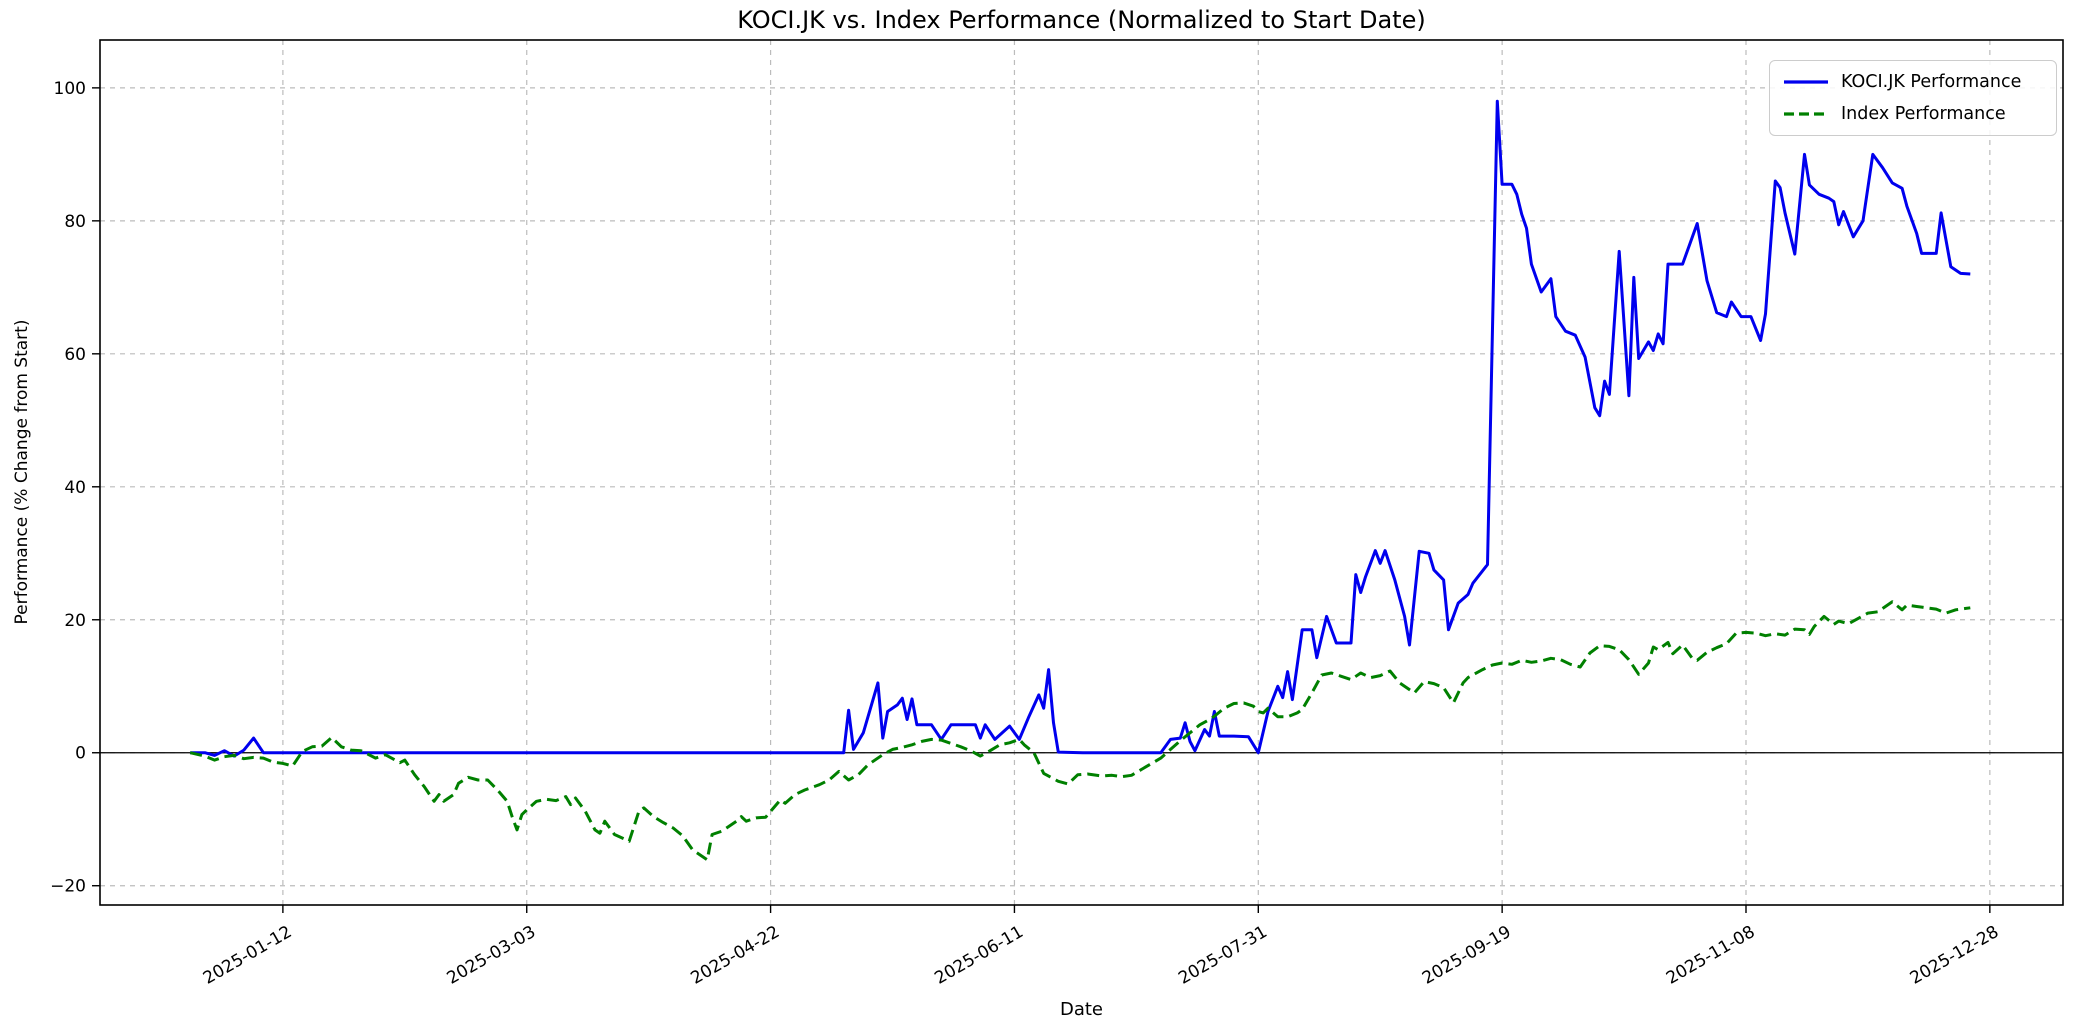 The height and width of the screenshot is (1035, 2084). What do you see at coordinates (75, 488) in the screenshot?
I see `svg-text: 40` at bounding box center [75, 488].